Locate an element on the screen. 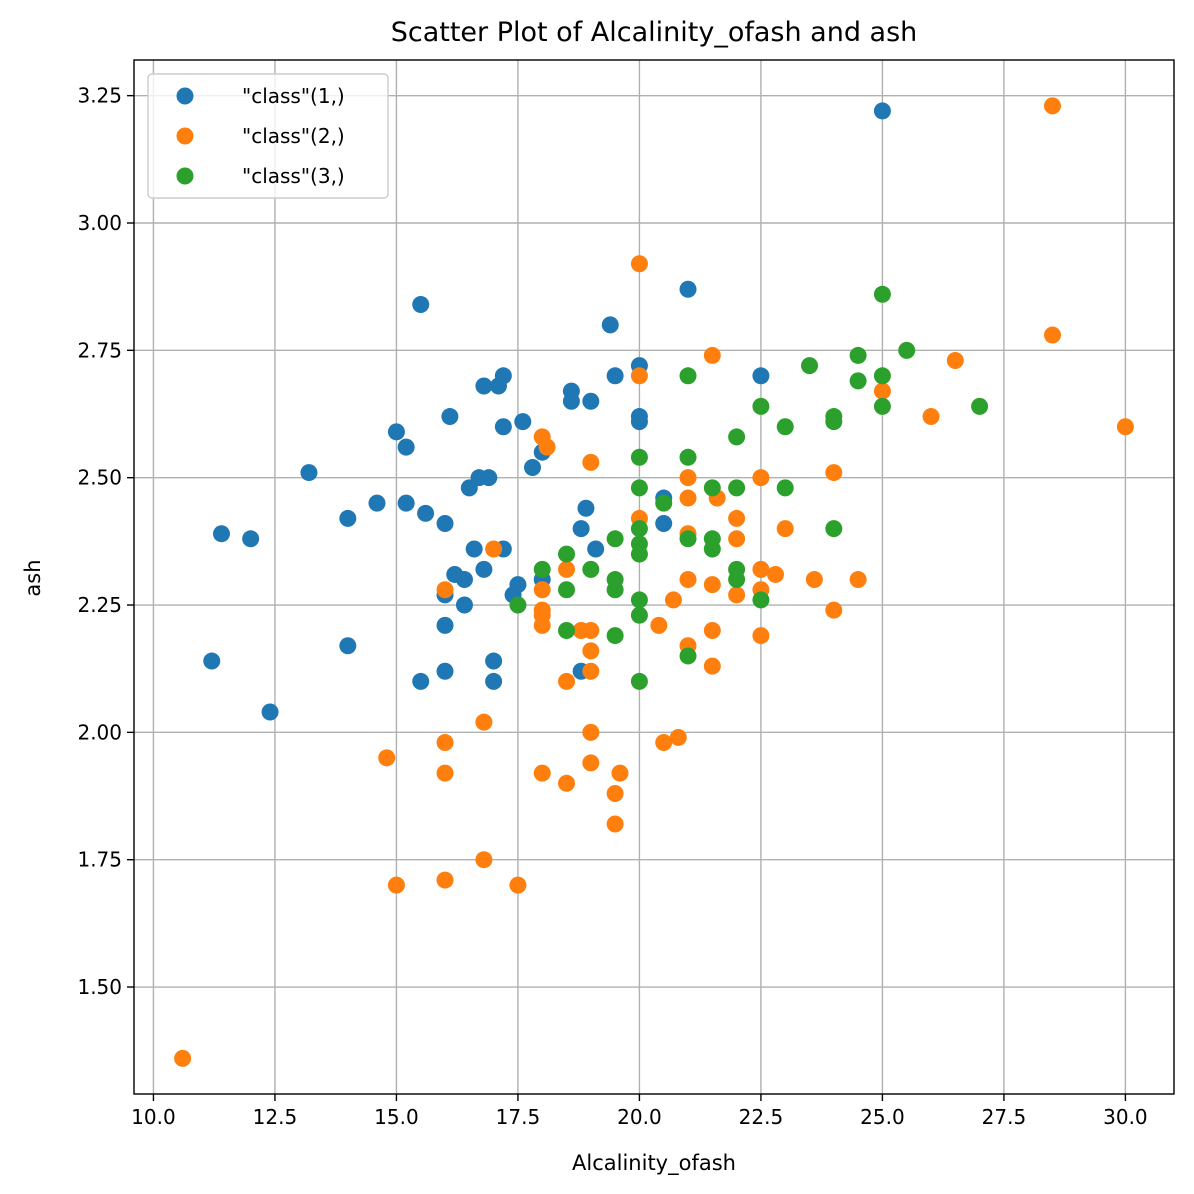  y-tick-label: 2.00 is located at coordinates (99, 732).